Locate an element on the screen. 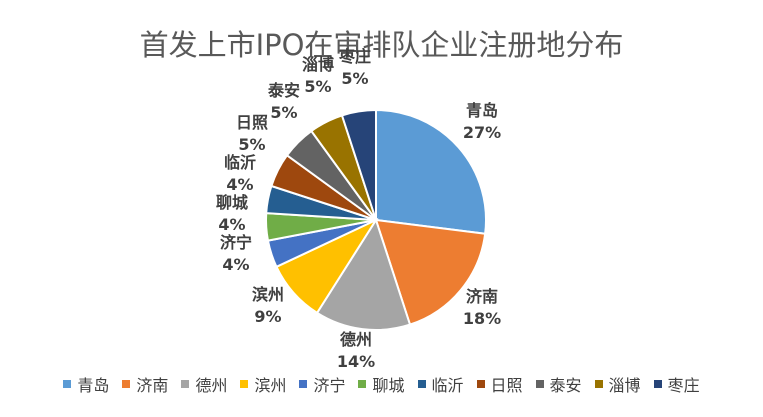 Image resolution: width=763 pixels, height=417 pixels. legend-label: 滨州 is located at coordinates (270, 385).